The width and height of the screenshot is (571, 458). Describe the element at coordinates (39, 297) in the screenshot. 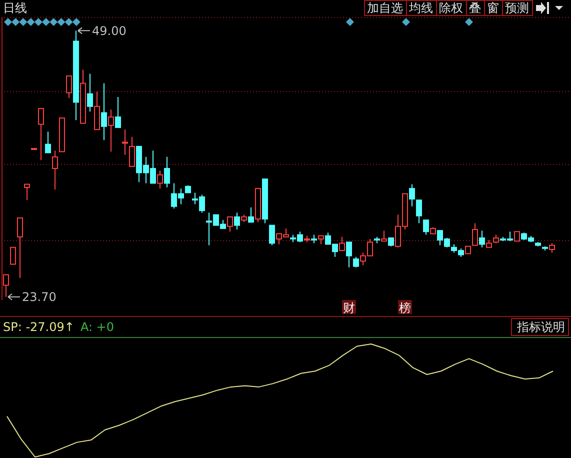

I see `annotation: 23.70` at that location.